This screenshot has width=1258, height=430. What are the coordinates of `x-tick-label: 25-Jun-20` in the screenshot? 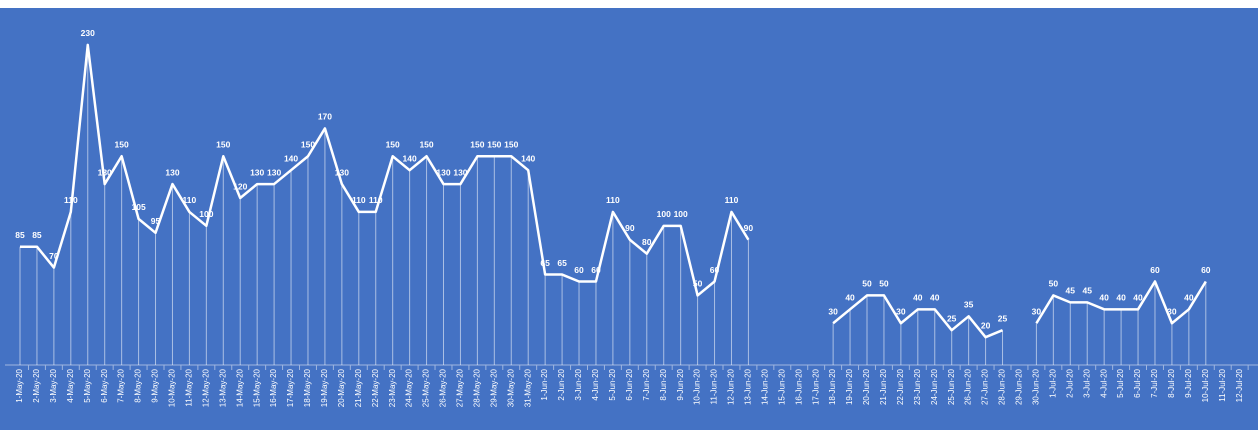 It's located at (951, 386).